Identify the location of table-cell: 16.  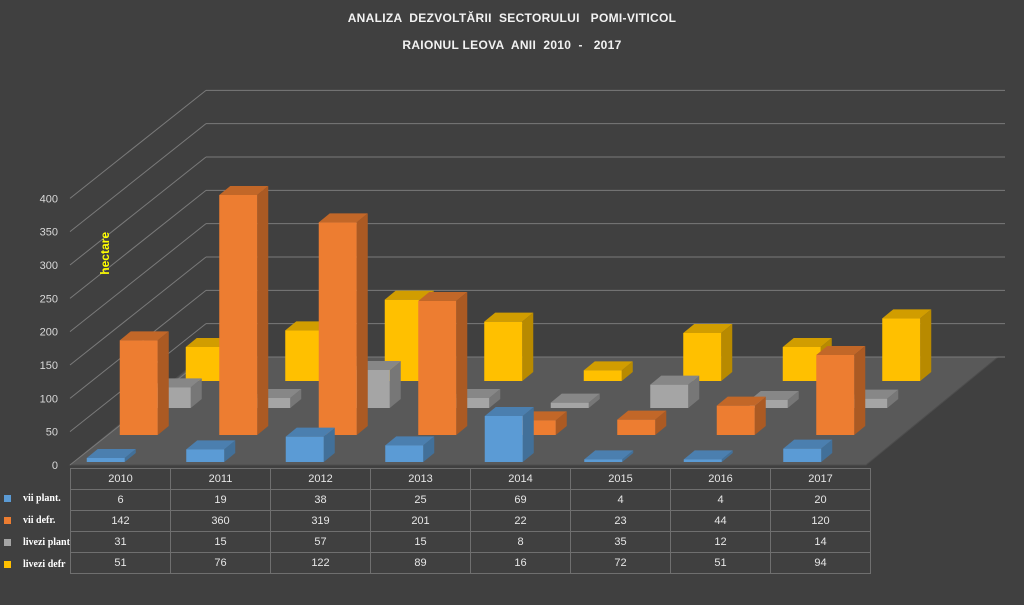
(520, 563).